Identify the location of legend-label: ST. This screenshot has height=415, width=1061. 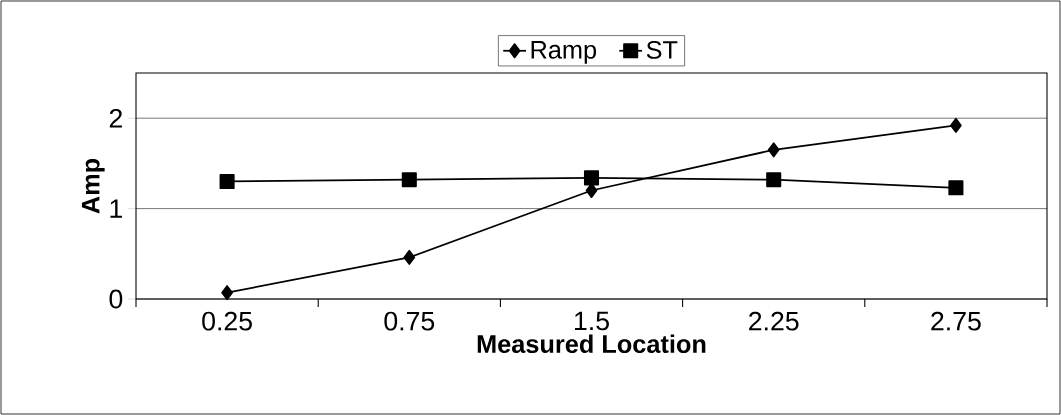
(662, 49).